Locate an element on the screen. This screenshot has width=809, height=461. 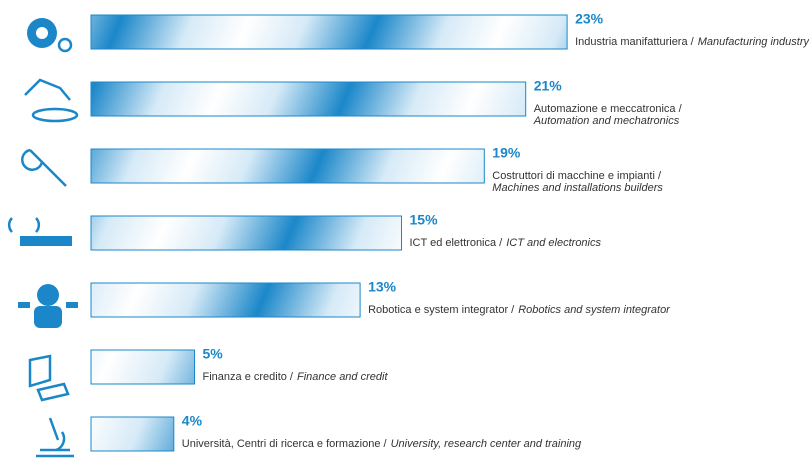
category-en: Robotics and system integrator is located at coordinates (594, 310).